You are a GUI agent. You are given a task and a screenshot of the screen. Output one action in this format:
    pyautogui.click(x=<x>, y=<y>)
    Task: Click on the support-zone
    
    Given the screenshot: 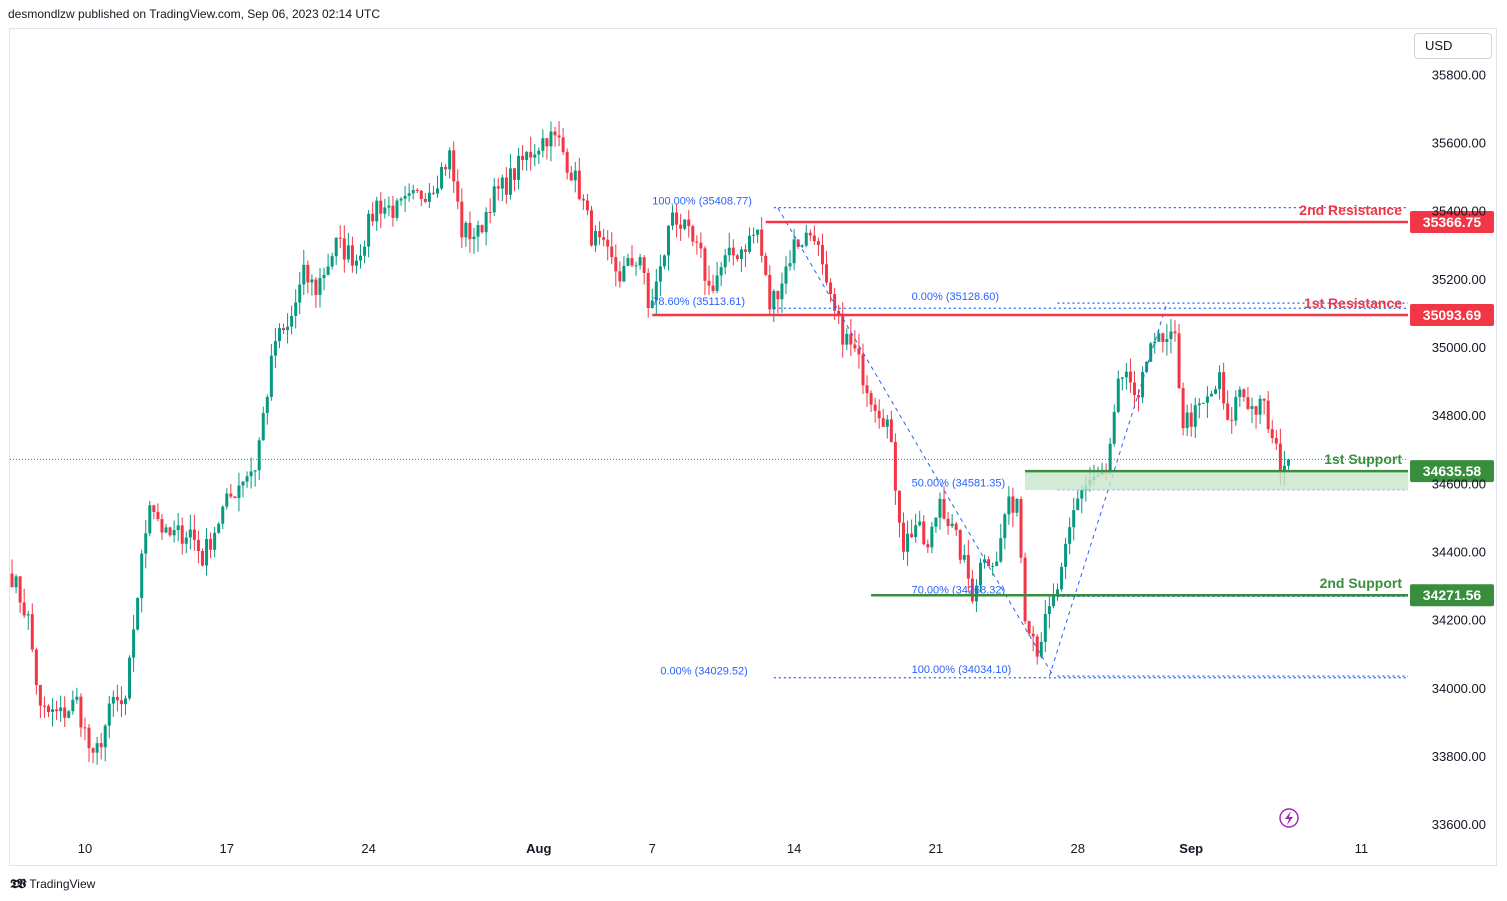 What is the action you would take?
    pyautogui.click(x=1216, y=481)
    